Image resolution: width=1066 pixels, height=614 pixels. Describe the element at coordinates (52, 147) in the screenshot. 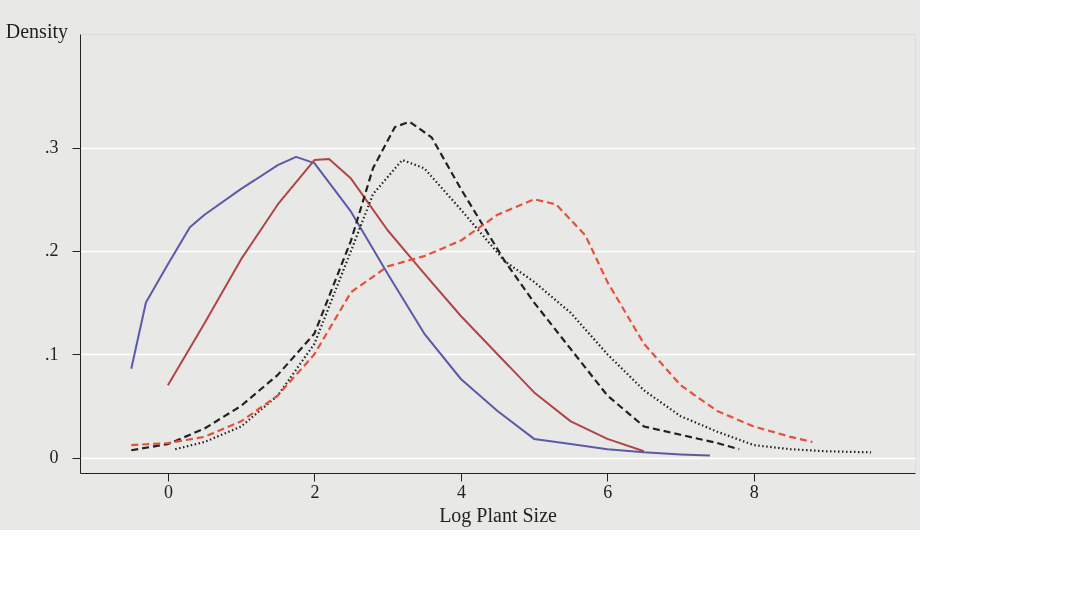

I see `y-tick-label: .3` at that location.